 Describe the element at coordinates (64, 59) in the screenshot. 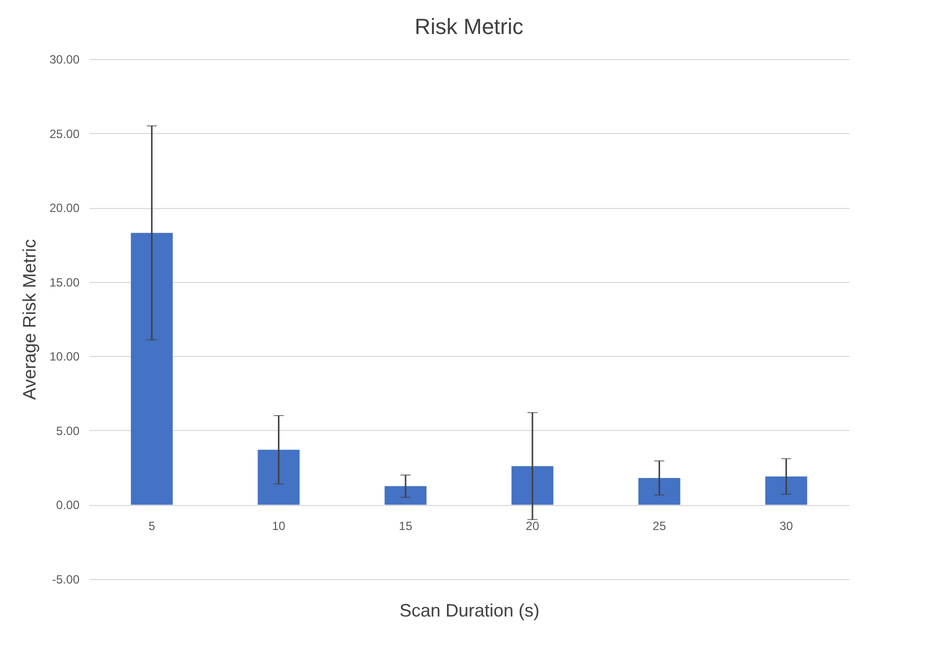

I see `y-tick-label: 30.00` at that location.